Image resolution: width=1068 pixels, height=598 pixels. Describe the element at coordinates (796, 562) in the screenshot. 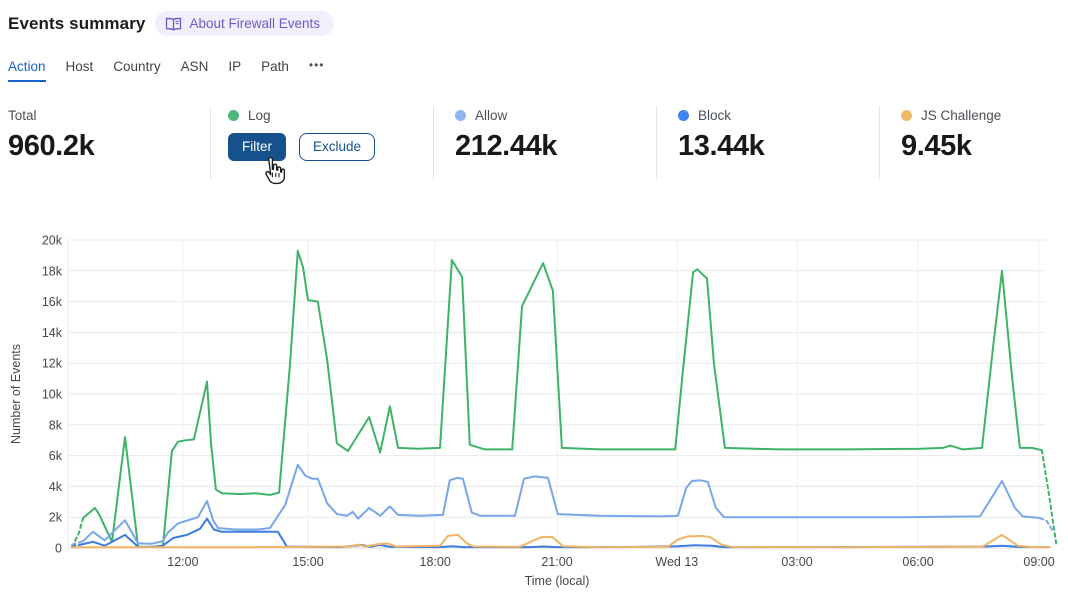

I see `svg-text: 03:00` at that location.